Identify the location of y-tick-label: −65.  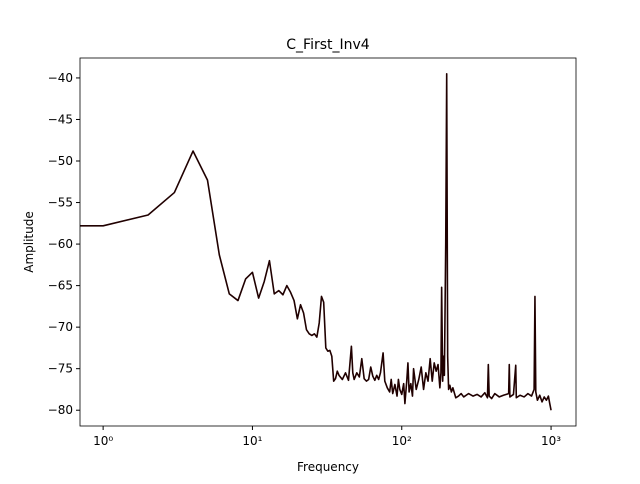
(60, 286).